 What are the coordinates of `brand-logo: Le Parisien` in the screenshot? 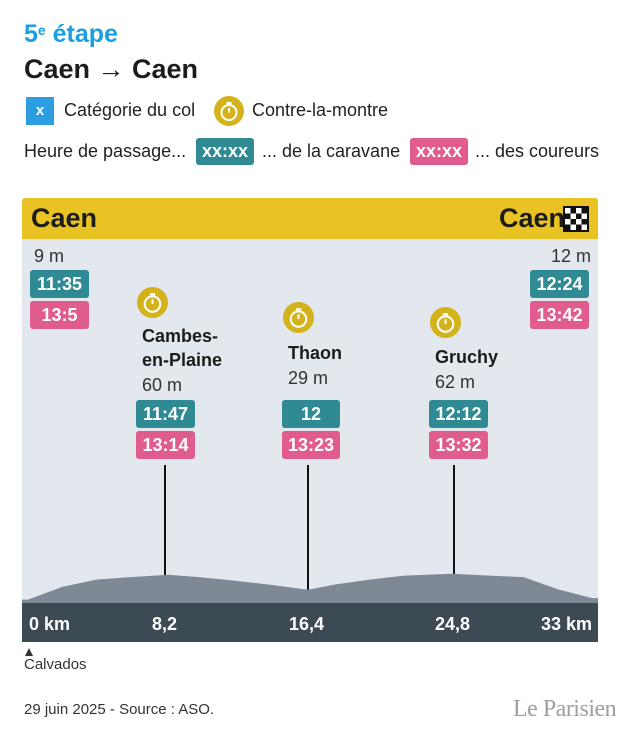 It's located at (565, 709).